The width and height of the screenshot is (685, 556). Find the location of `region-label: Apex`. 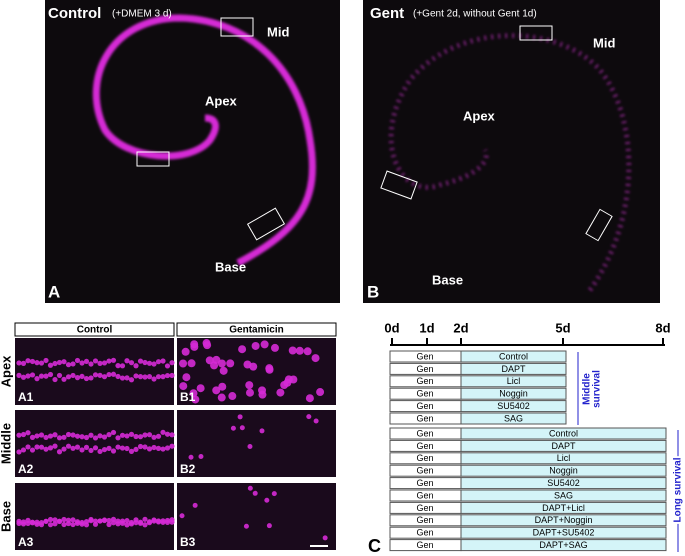

region-label: Apex is located at coordinates (221, 100).